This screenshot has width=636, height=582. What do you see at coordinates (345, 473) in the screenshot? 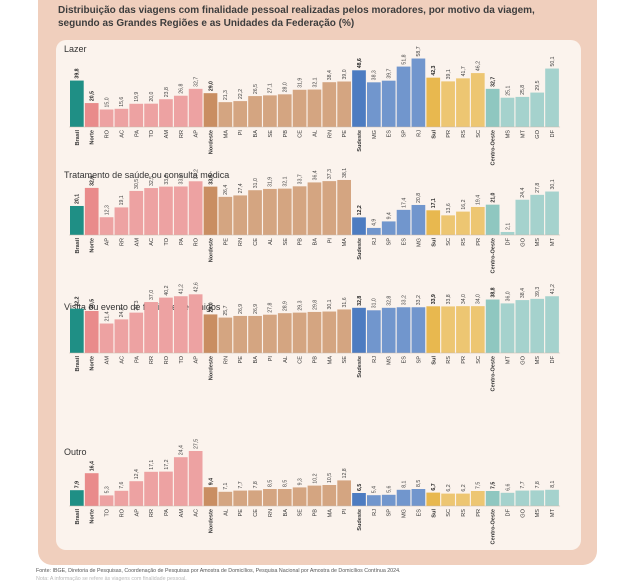
I see `data-label: 12,8` at bounding box center [345, 473].